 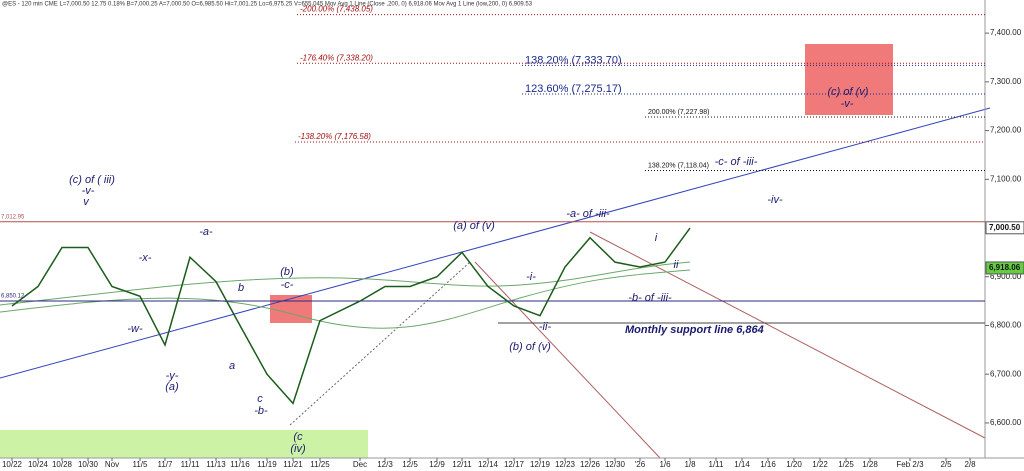 What do you see at coordinates (260, 399) in the screenshot?
I see `wave-label: c` at bounding box center [260, 399].